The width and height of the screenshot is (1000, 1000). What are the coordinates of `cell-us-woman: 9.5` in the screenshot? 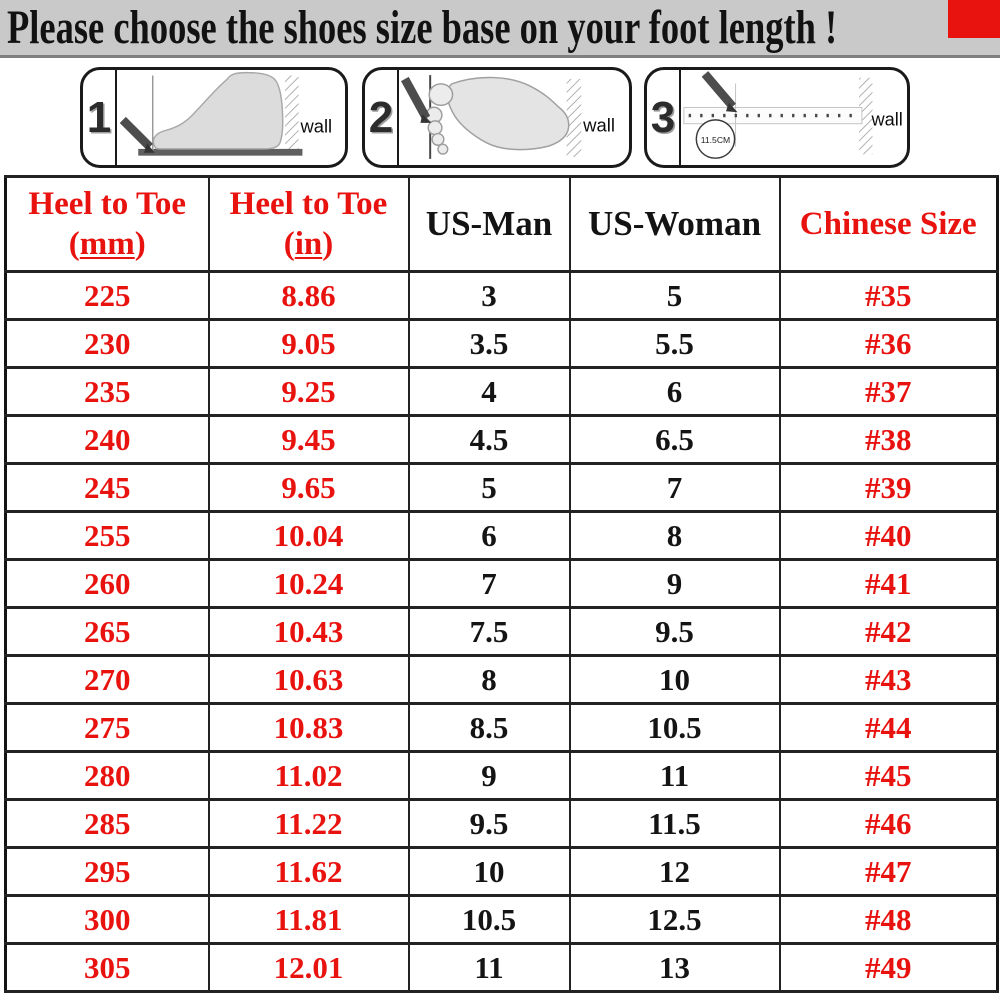 It's located at (674, 631).